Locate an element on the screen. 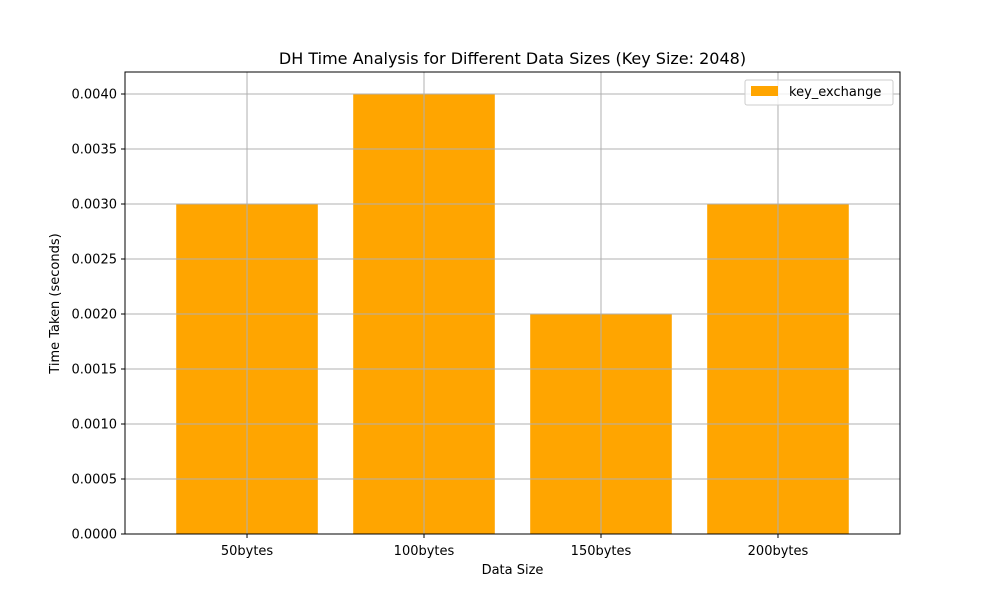 Image resolution: width=1000 pixels, height=604 pixels. y-axis-label: Time Taken (seconds) is located at coordinates (55, 303).